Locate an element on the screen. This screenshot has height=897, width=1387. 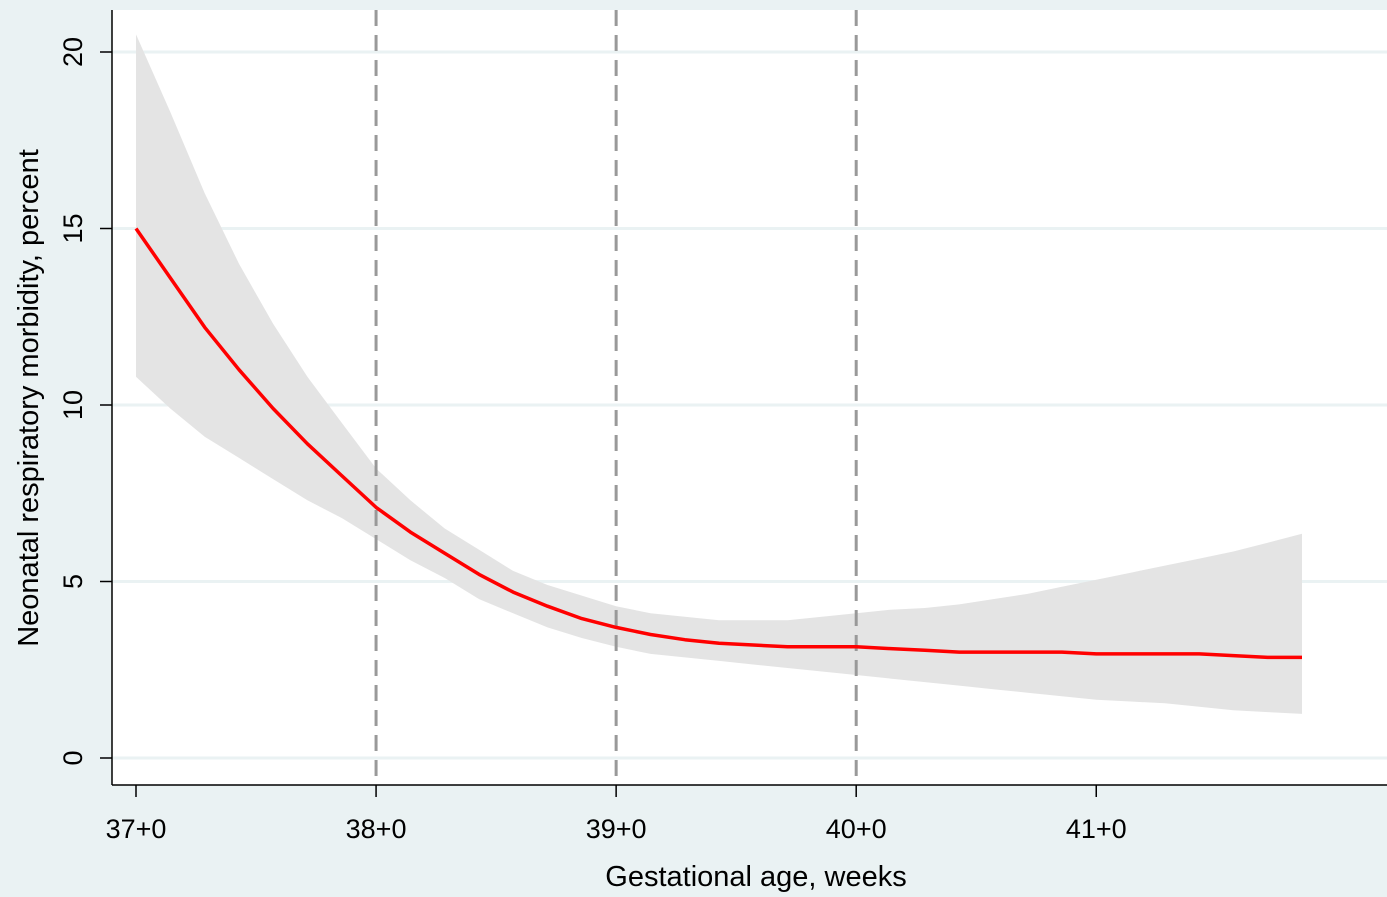
y-axis-title: Neonatal respiratory morbidity, percent is located at coordinates (29, 398).